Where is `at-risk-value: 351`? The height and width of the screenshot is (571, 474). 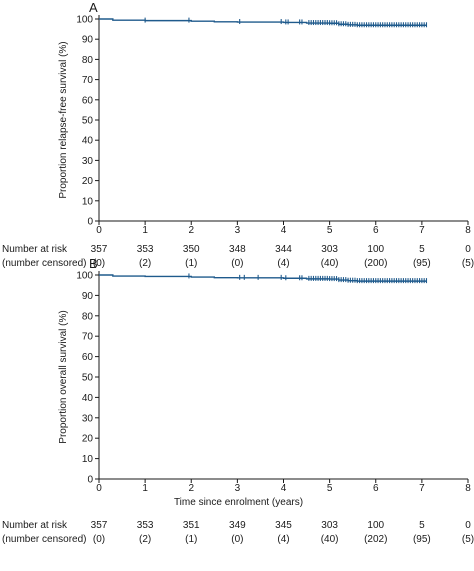 at-risk-value: 351 is located at coordinates (191, 525).